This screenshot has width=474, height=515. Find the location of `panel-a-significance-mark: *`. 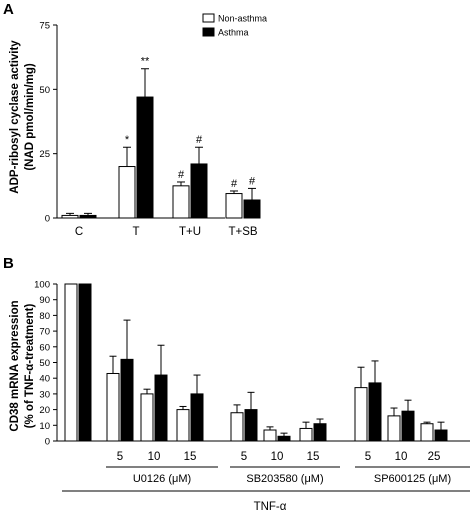

panel-a-significance-mark: * is located at coordinates (127, 140).